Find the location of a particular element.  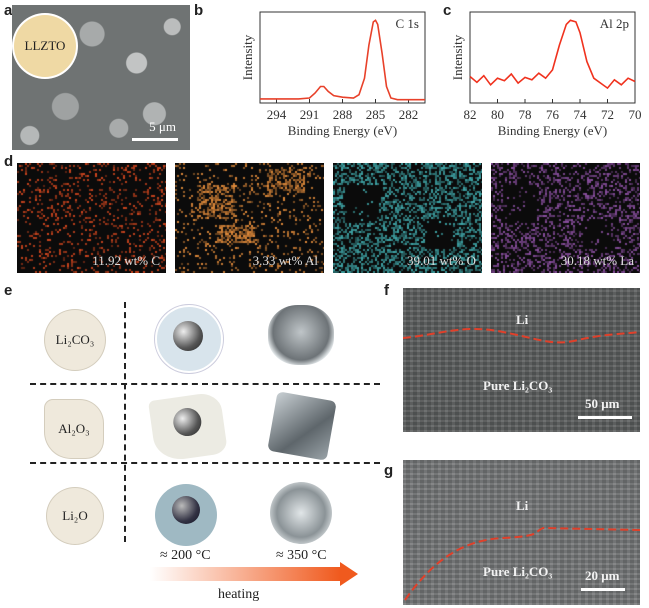

x-tick-label: 76 is located at coordinates (553, 114).